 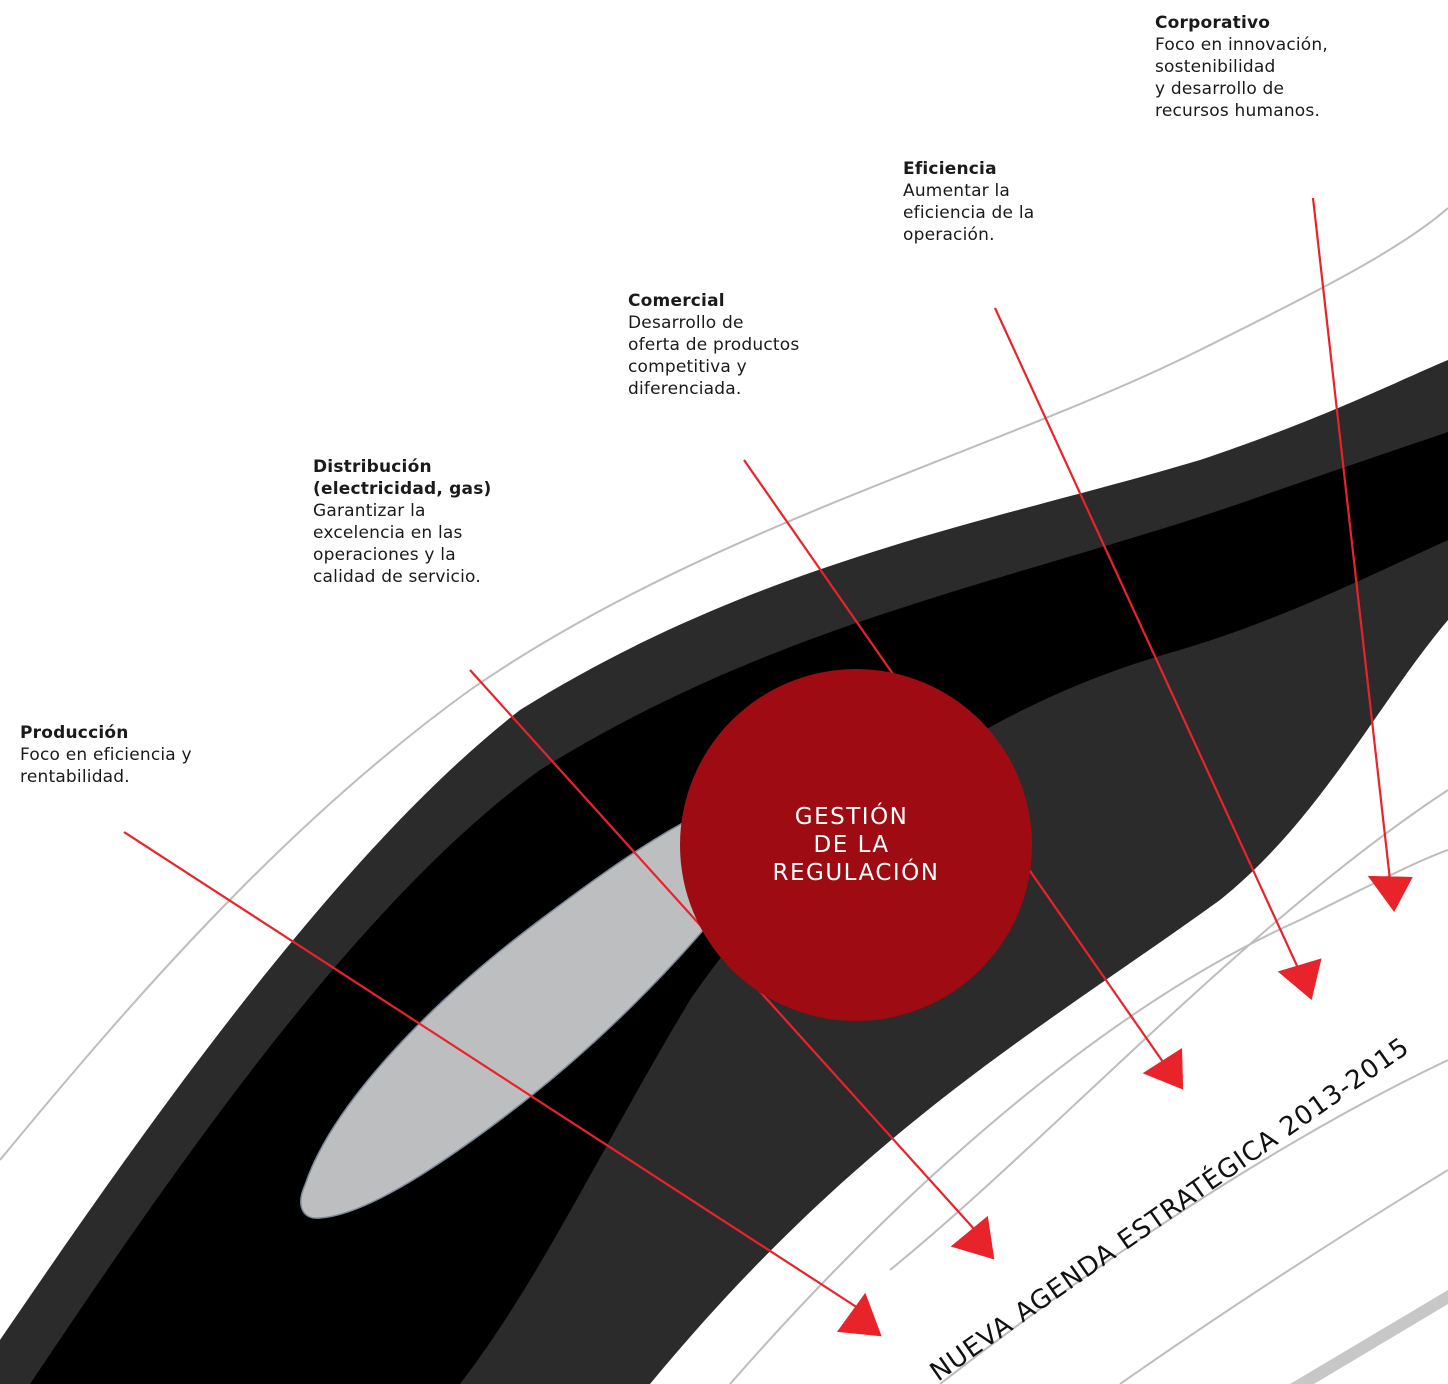 What do you see at coordinates (972, 1237) in the screenshot?
I see `arrowhead-distribucion` at bounding box center [972, 1237].